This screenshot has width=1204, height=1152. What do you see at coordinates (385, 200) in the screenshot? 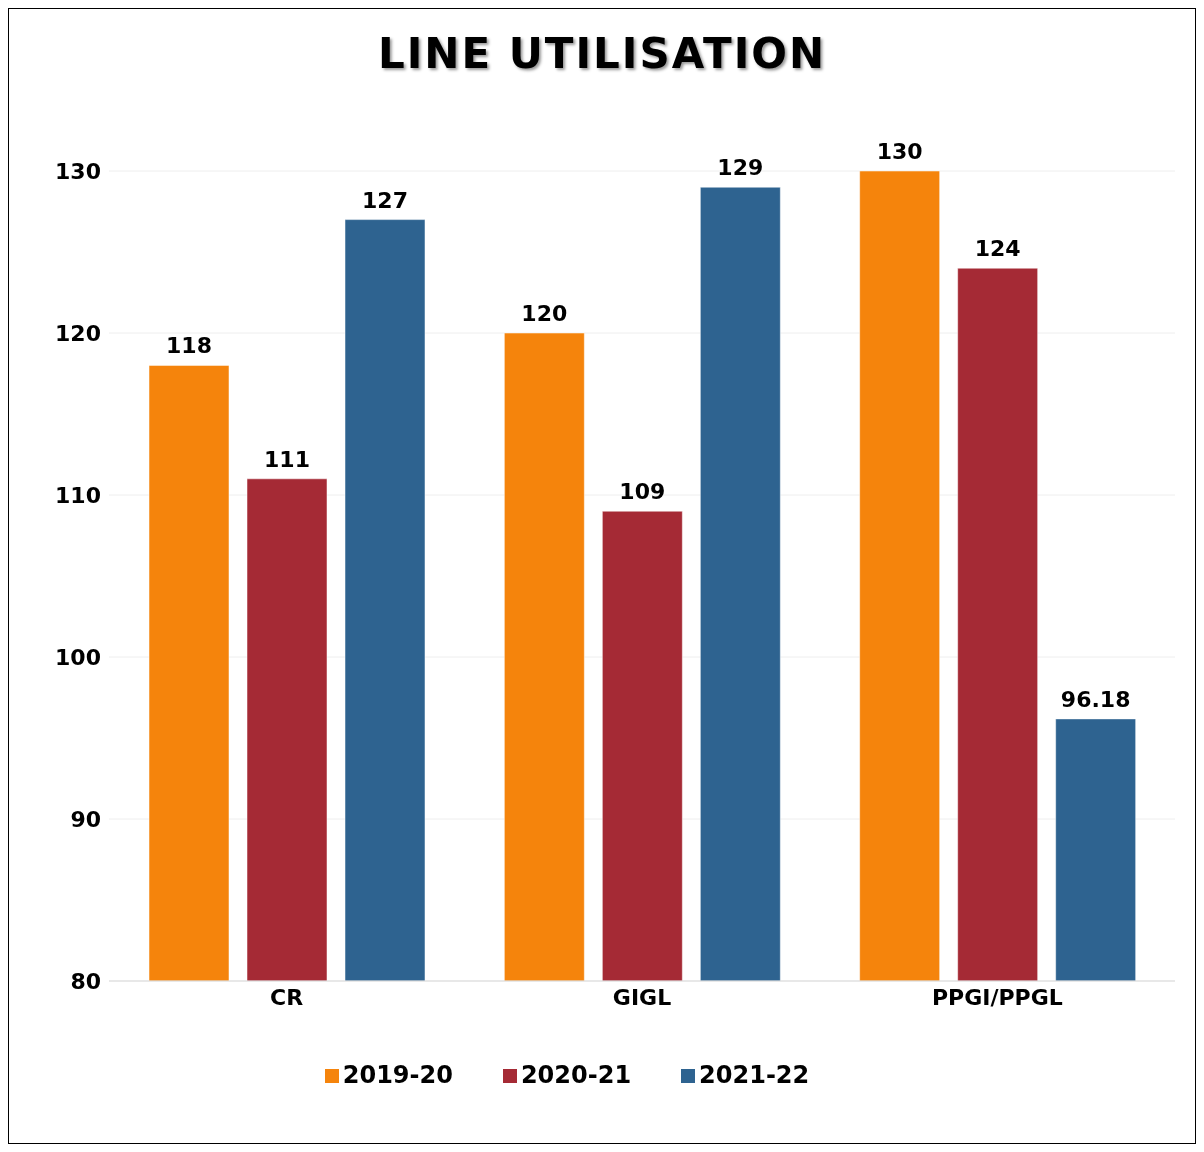
I see `data-label: 127` at bounding box center [385, 200].